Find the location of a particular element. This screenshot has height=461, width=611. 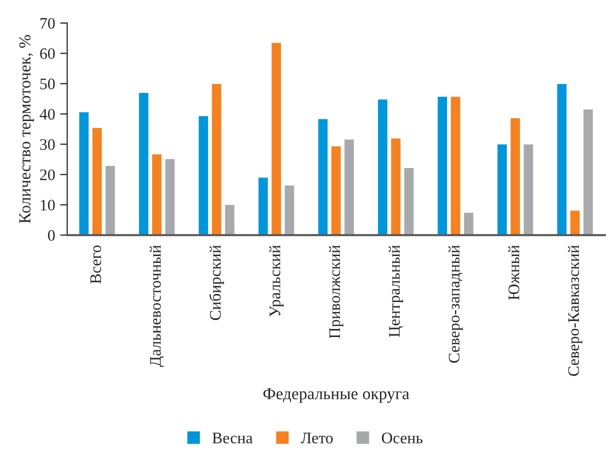

y-tick-label: 10 is located at coordinates (47, 205).